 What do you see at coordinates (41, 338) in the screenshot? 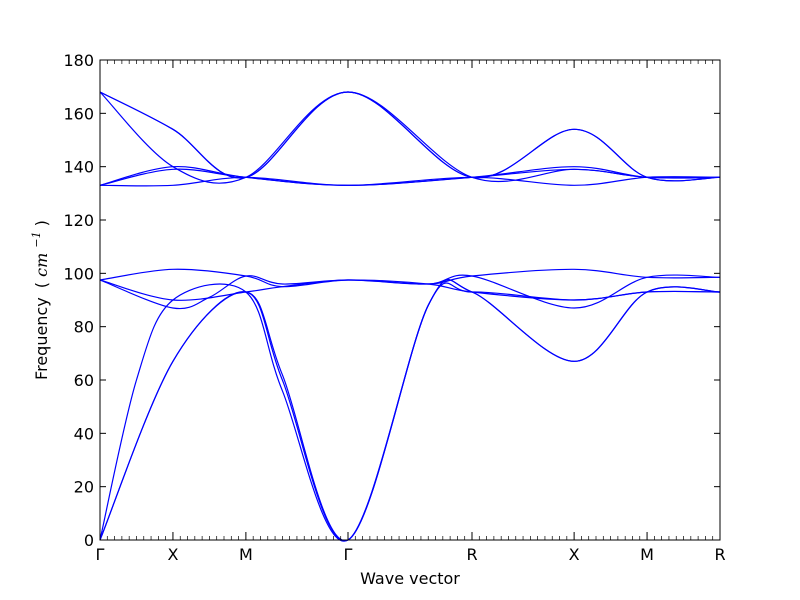
I see `y-axis-label-text: Frequency` at bounding box center [41, 338].